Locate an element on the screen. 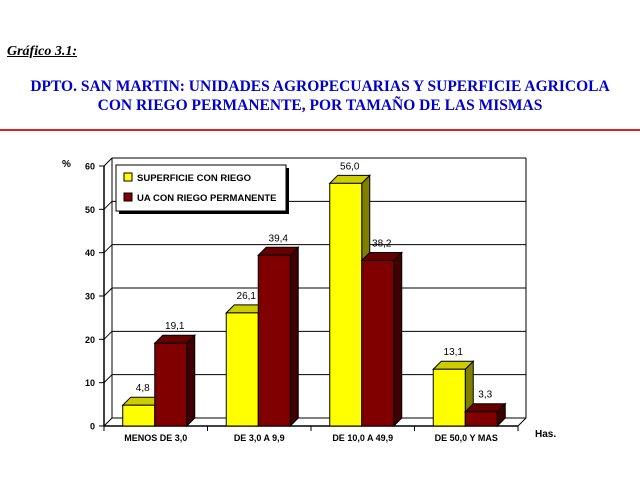 This screenshot has height=480, width=640. legend-label: SUPERFICIE CON RIEGO is located at coordinates (194, 178).